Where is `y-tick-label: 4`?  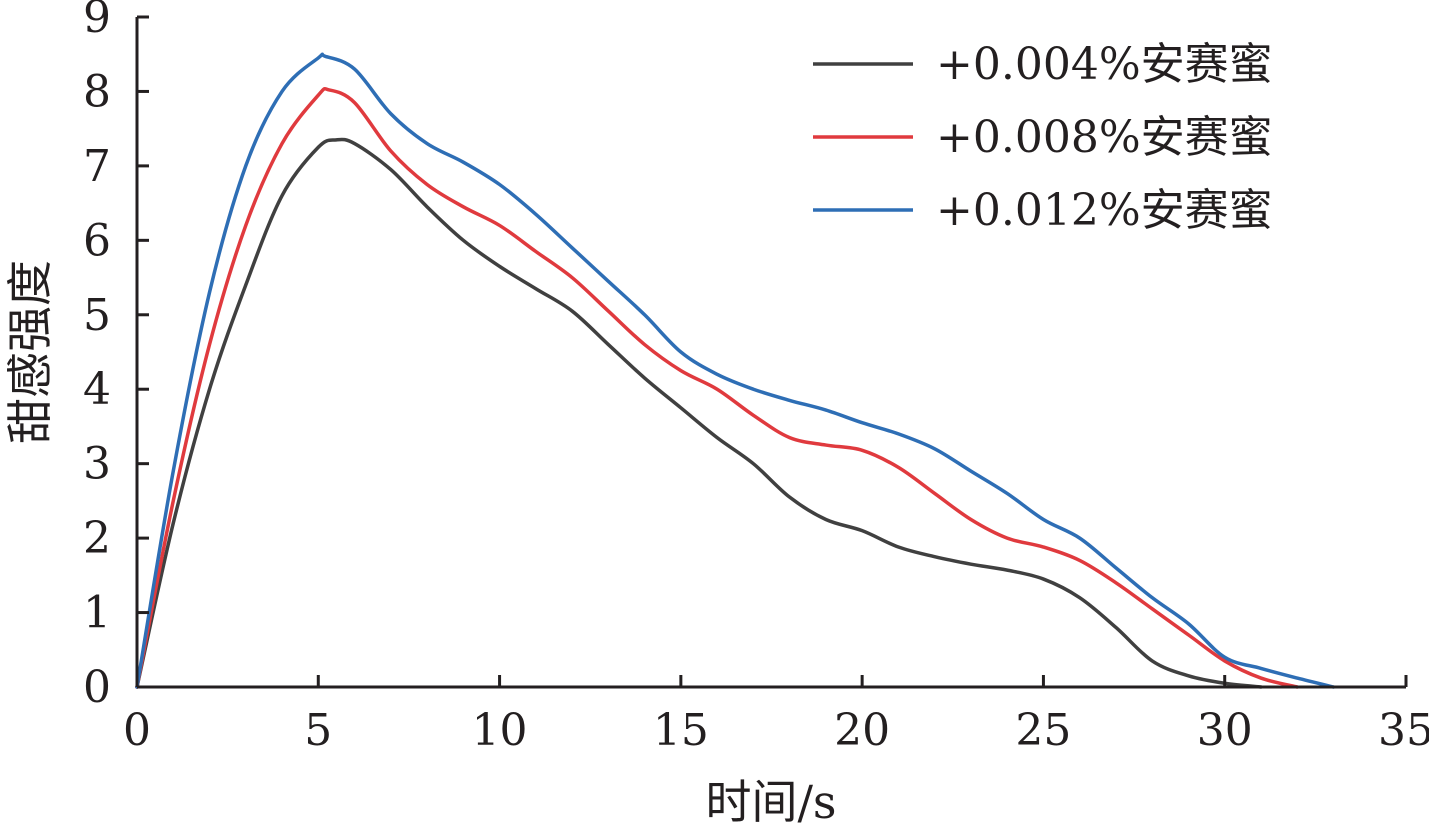 y-tick-label: 4 is located at coordinates (97, 389).